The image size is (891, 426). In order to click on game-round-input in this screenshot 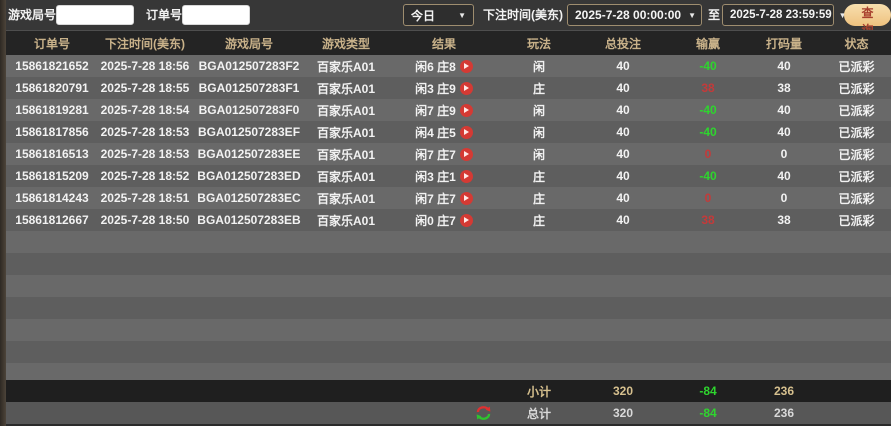, I will do `click(95, 15)`.